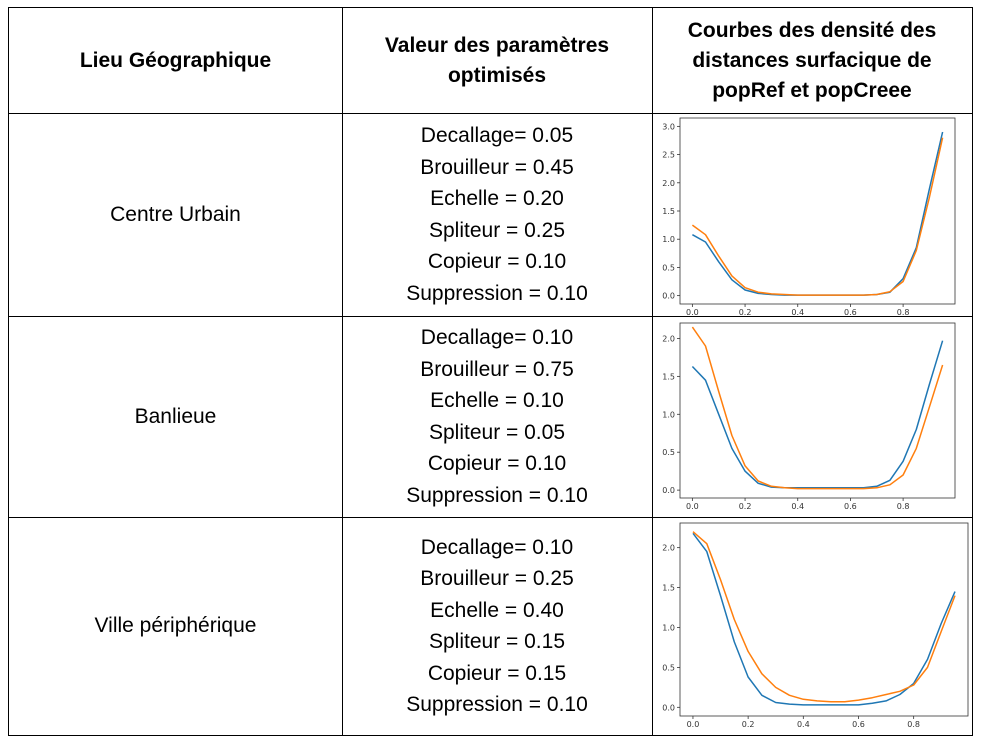 This screenshot has width=983, height=743. Describe the element at coordinates (497, 400) in the screenshot. I see `param-echelle: Echelle = 0.10` at that location.